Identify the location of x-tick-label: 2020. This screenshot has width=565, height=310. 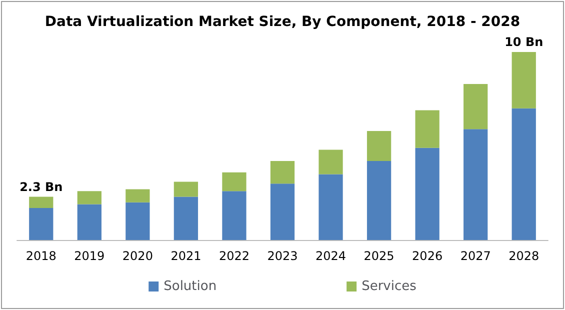
(137, 256).